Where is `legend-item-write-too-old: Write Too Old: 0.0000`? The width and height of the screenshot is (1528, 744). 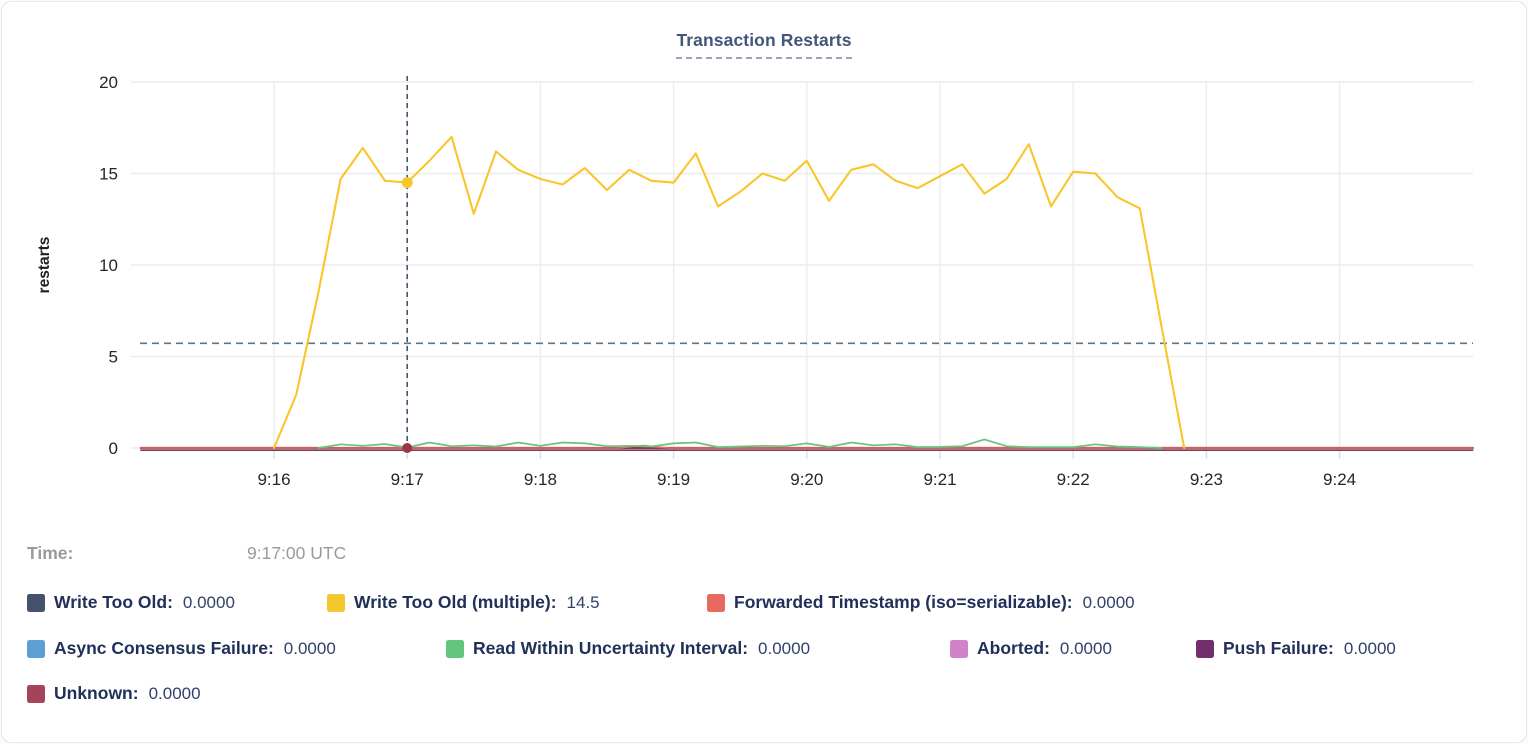
legend-item-write-too-old: Write Too Old: 0.0000 is located at coordinates (131, 602).